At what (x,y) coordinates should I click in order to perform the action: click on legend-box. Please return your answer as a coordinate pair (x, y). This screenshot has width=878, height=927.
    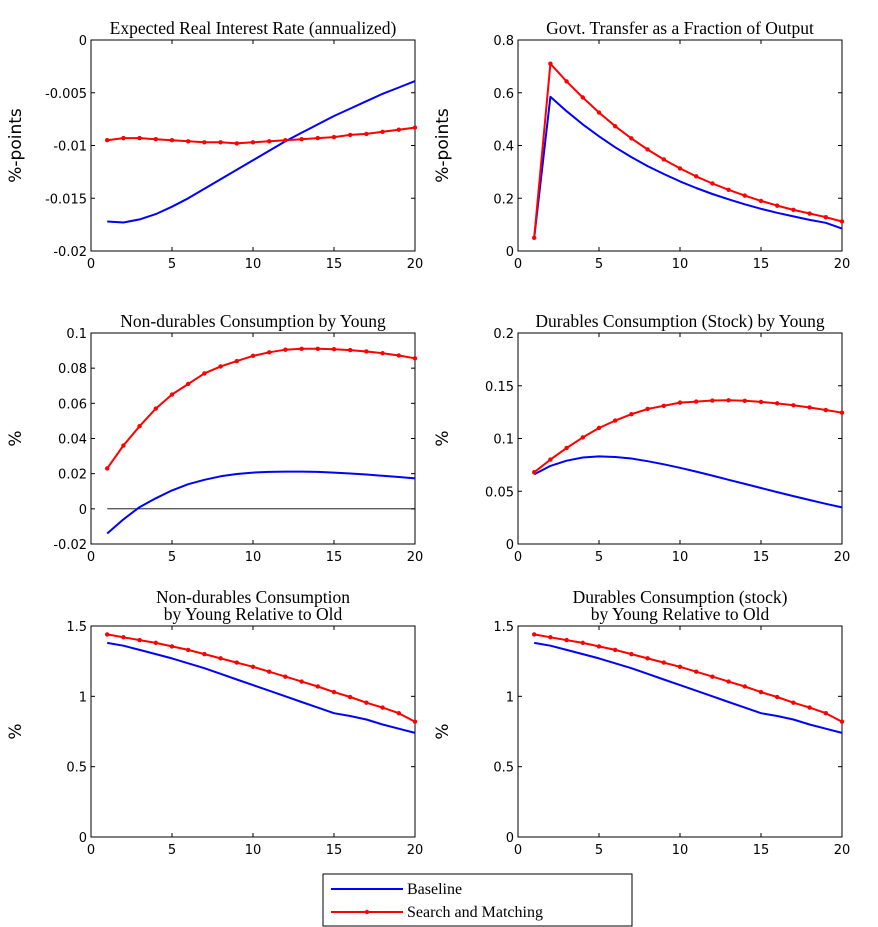
    Looking at the image, I should click on (477, 900).